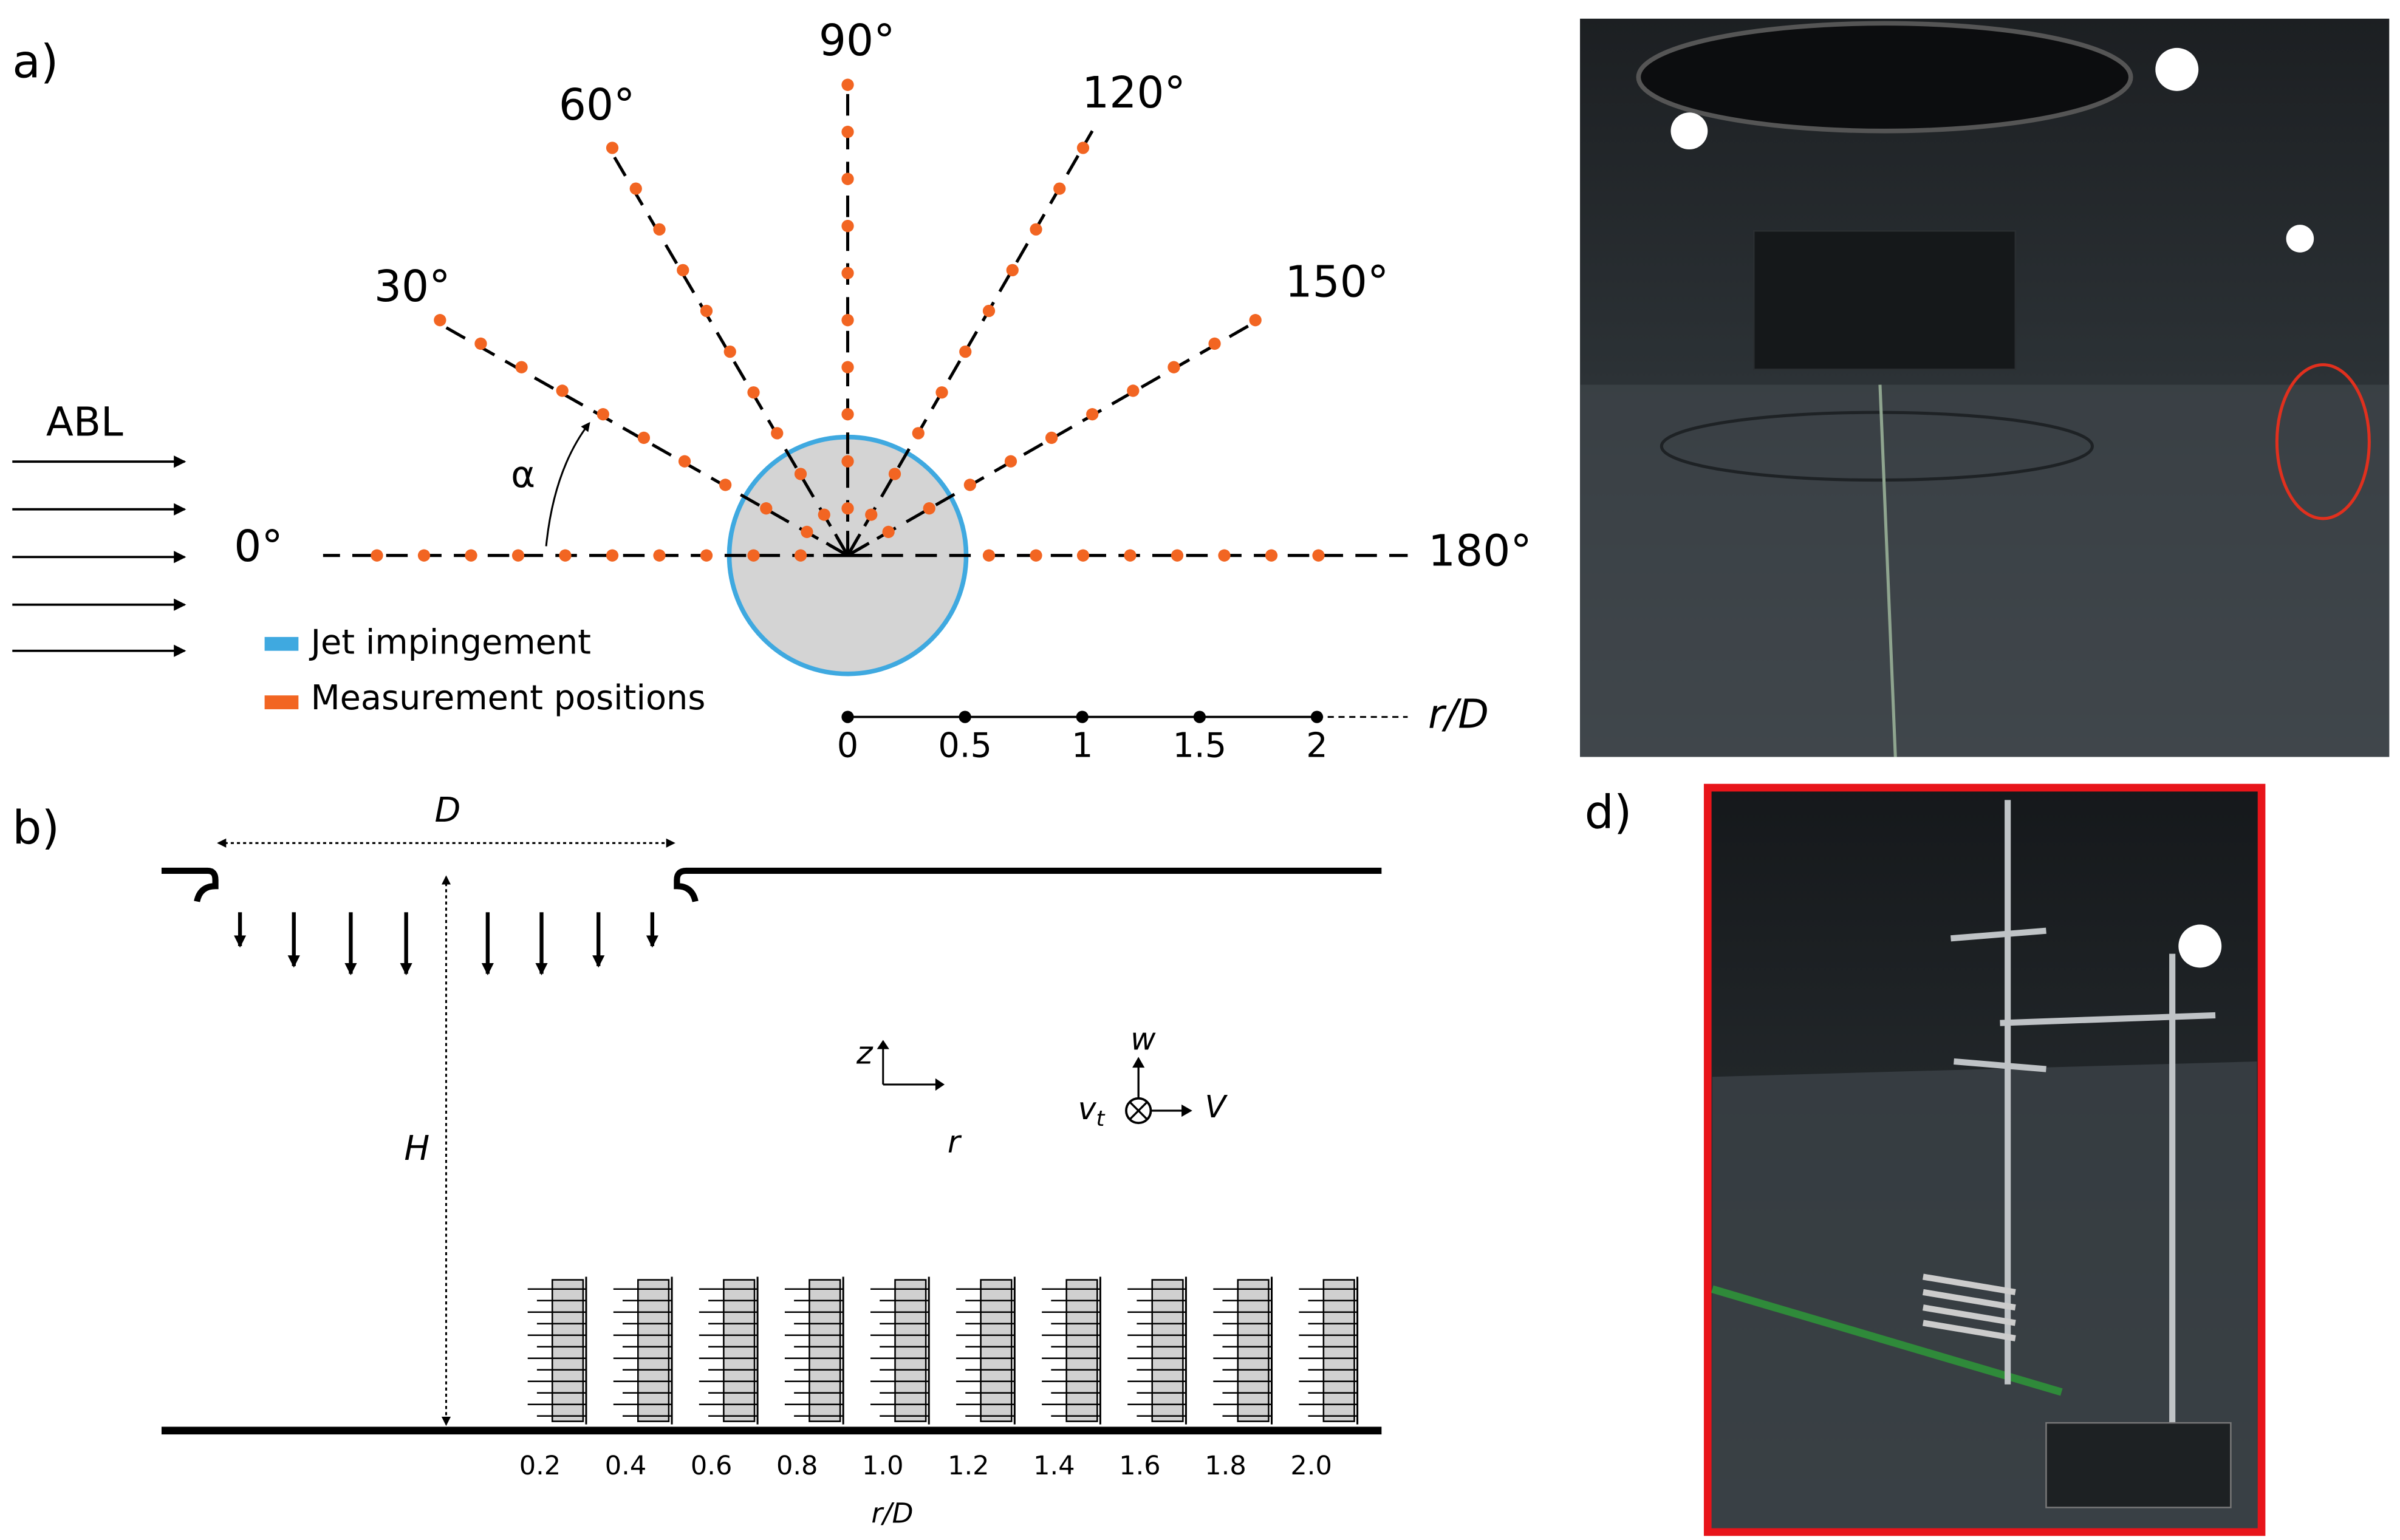 The image size is (2400, 1540). Describe the element at coordinates (36, 827) in the screenshot. I see `panel-label: b)` at that location.